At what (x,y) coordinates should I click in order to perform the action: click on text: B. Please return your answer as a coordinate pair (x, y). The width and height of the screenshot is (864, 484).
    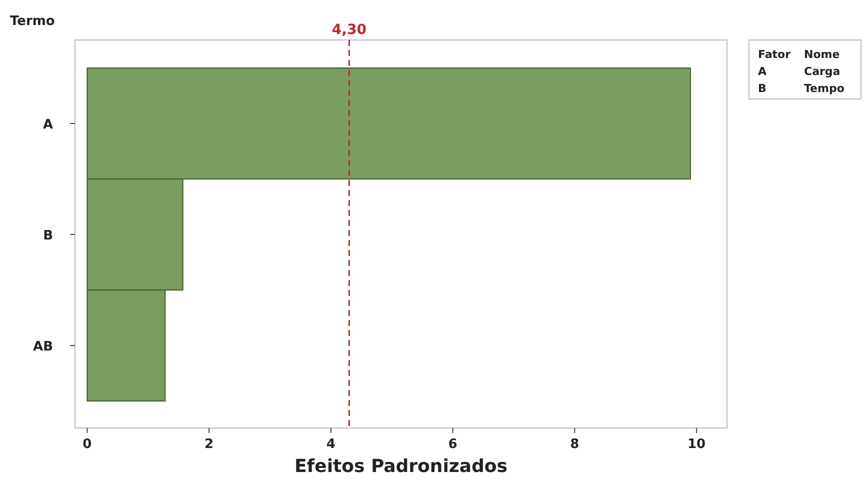
    Looking at the image, I should click on (762, 88).